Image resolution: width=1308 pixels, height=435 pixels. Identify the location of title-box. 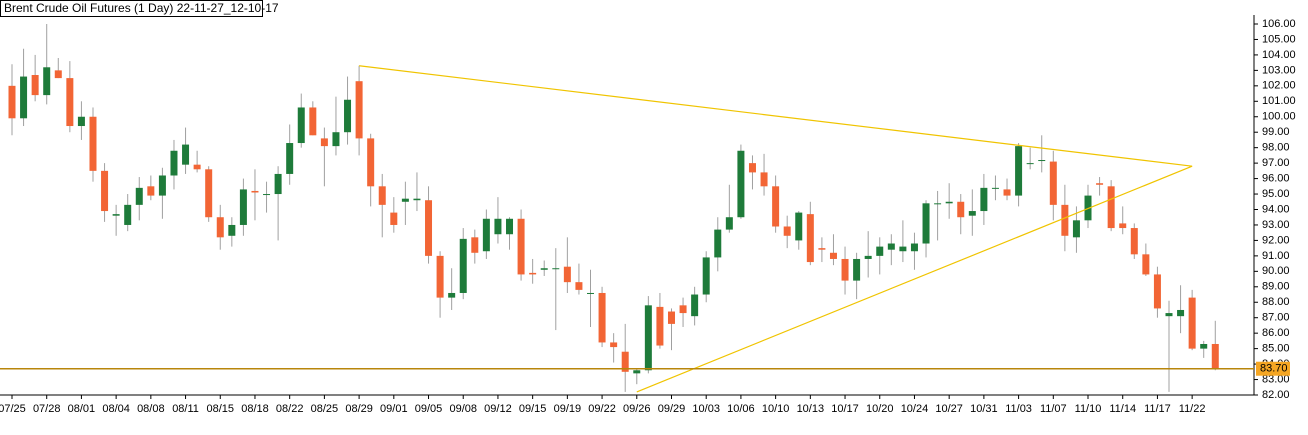
(131, 8).